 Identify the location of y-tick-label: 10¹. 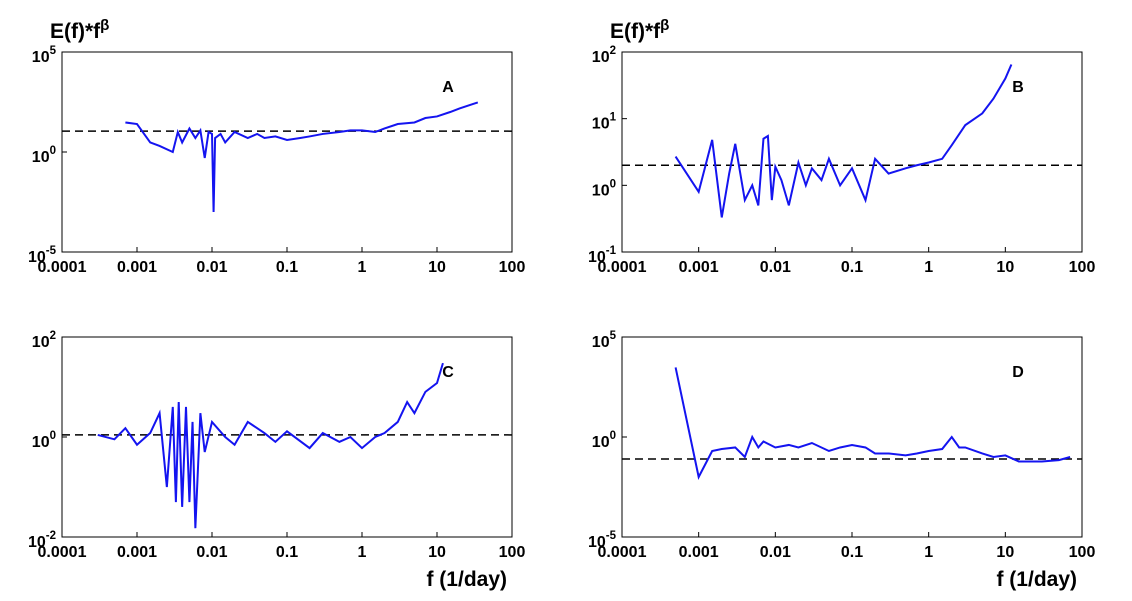
(604, 122).